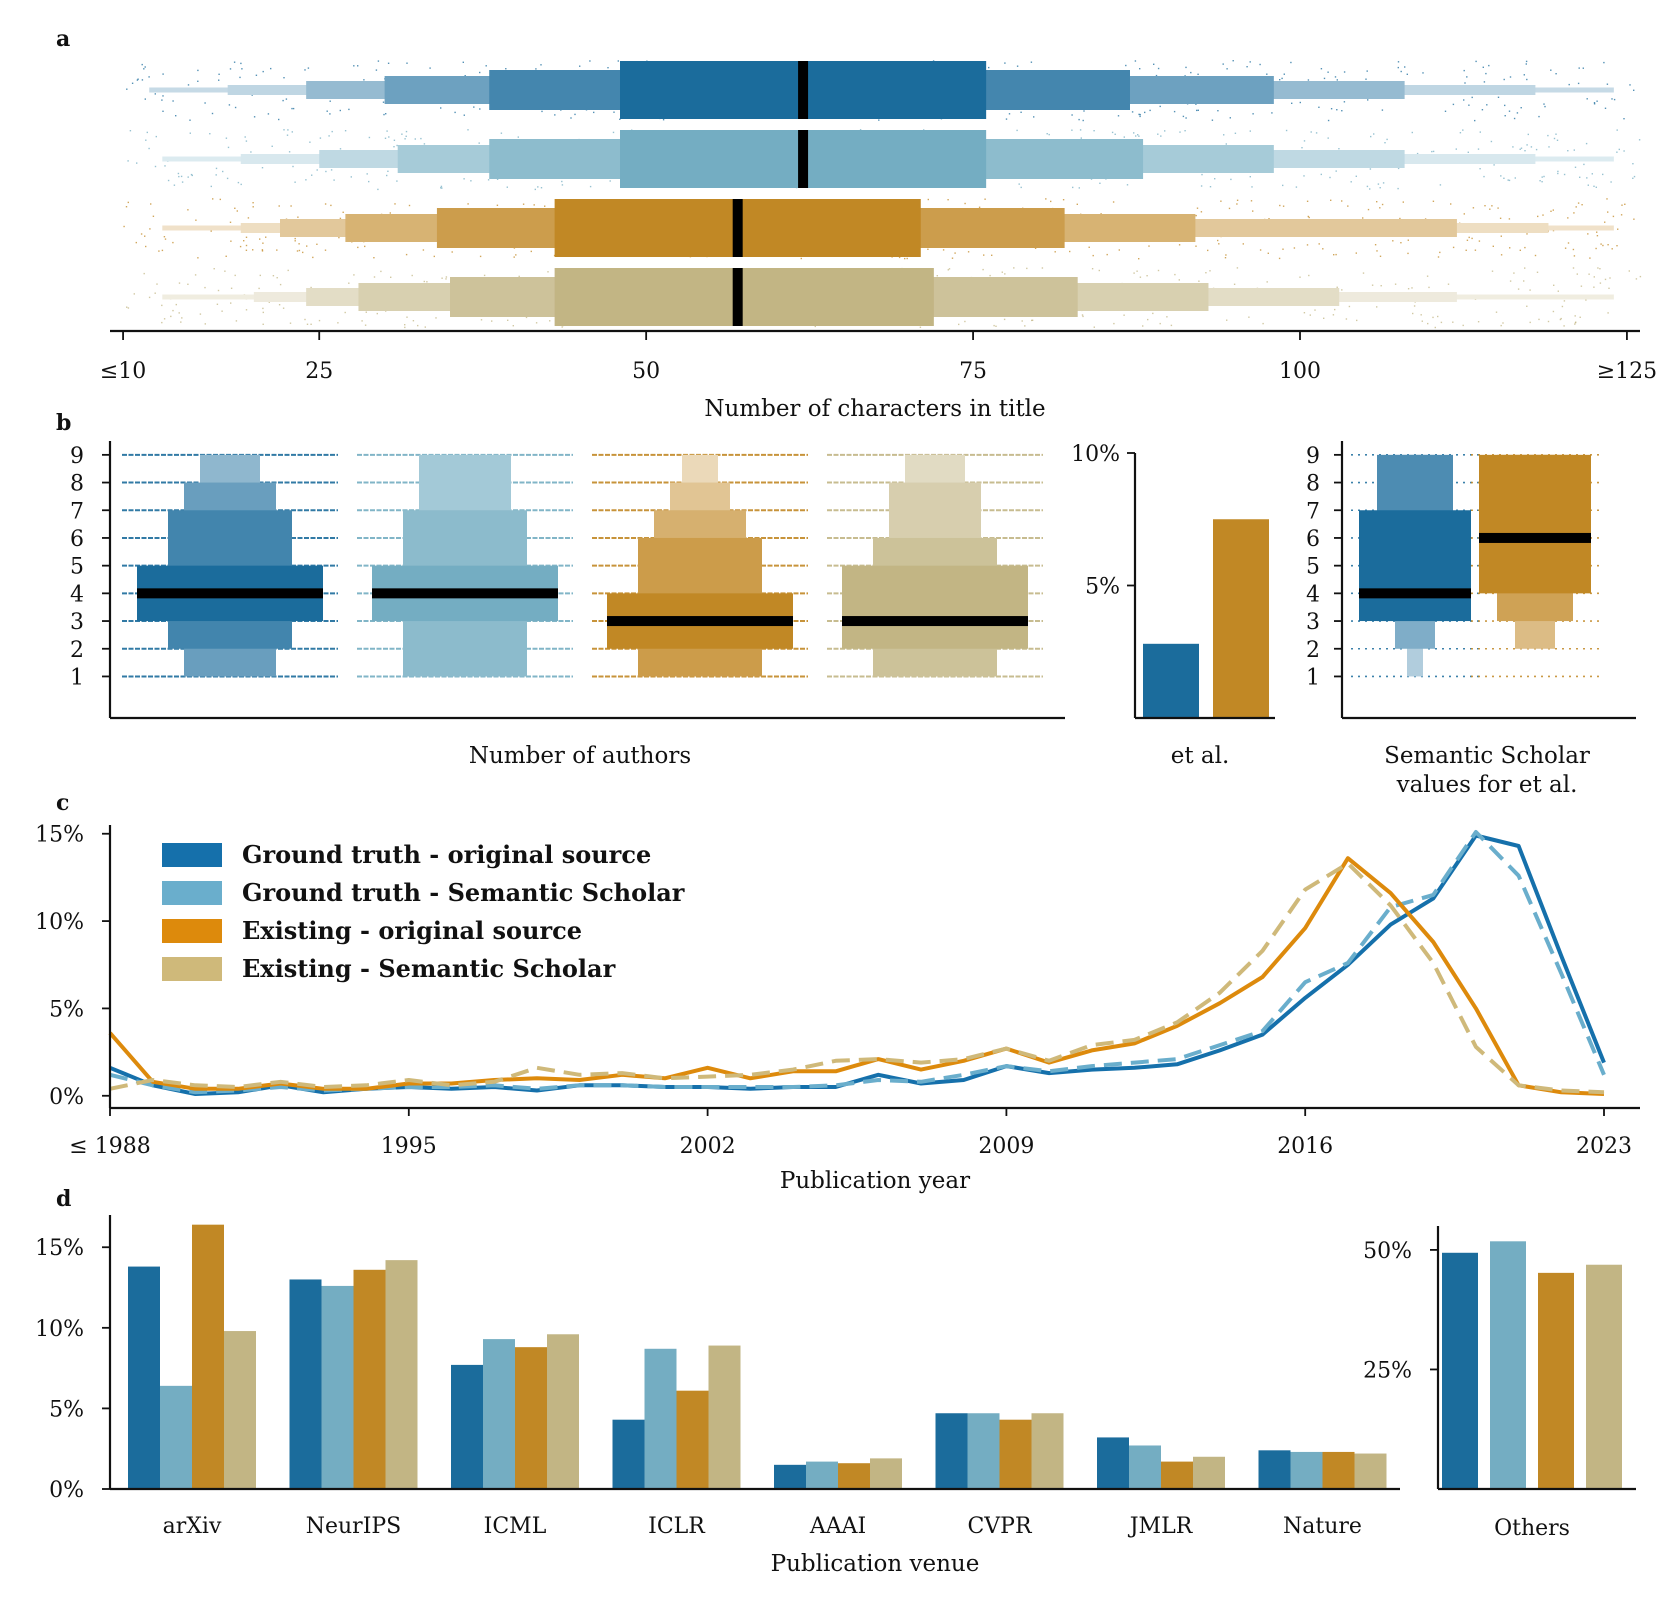 This screenshot has height=1602, width=1661. I want to click on legend-swatch-ground-truth-semantic-scholar, so click(192, 893).